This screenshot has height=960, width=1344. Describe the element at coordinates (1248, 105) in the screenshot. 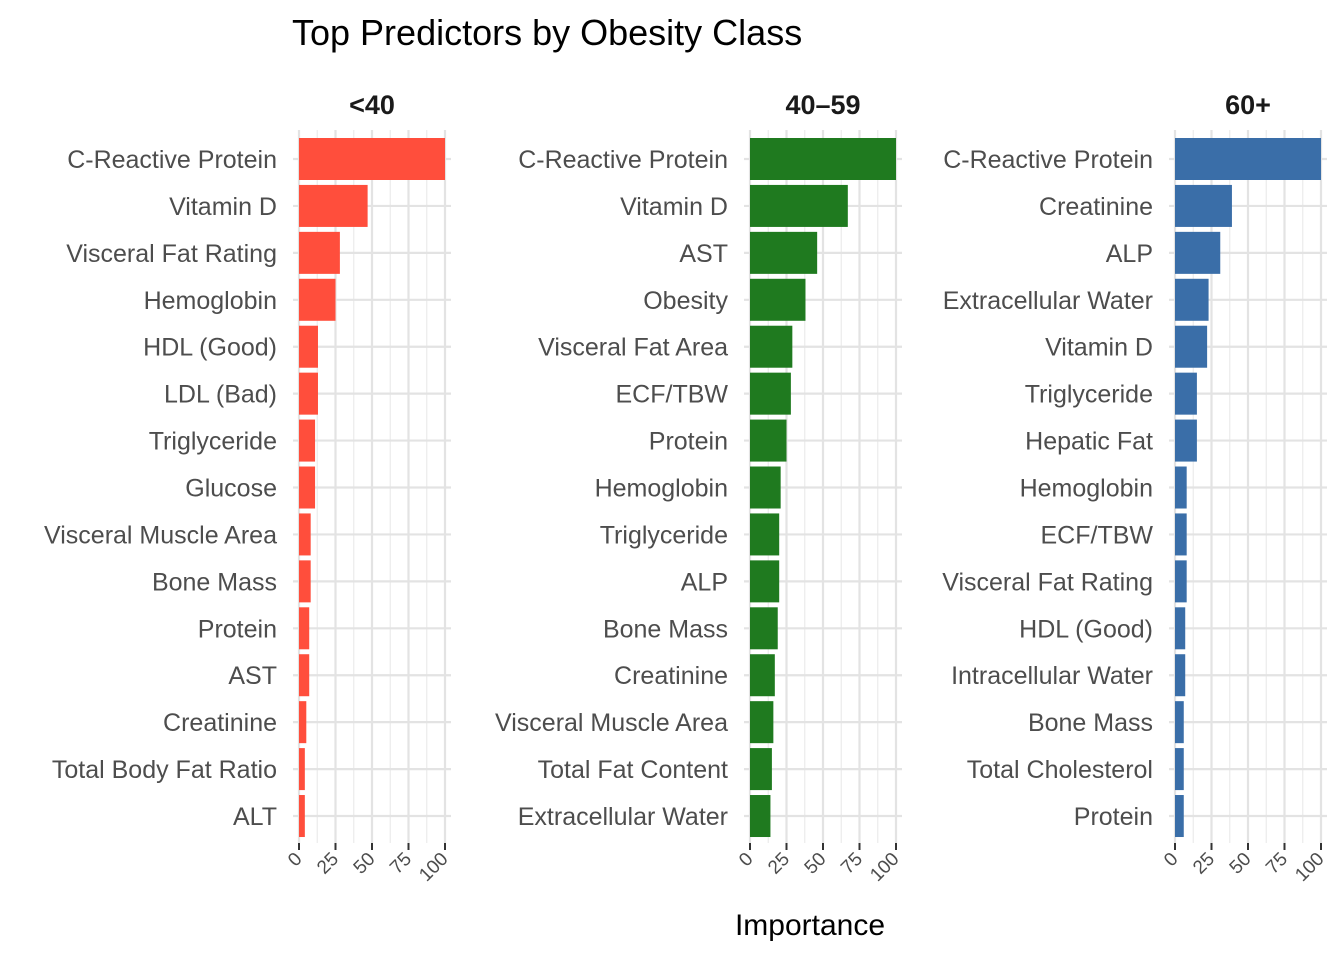

I see `facet-label: 60+` at that location.